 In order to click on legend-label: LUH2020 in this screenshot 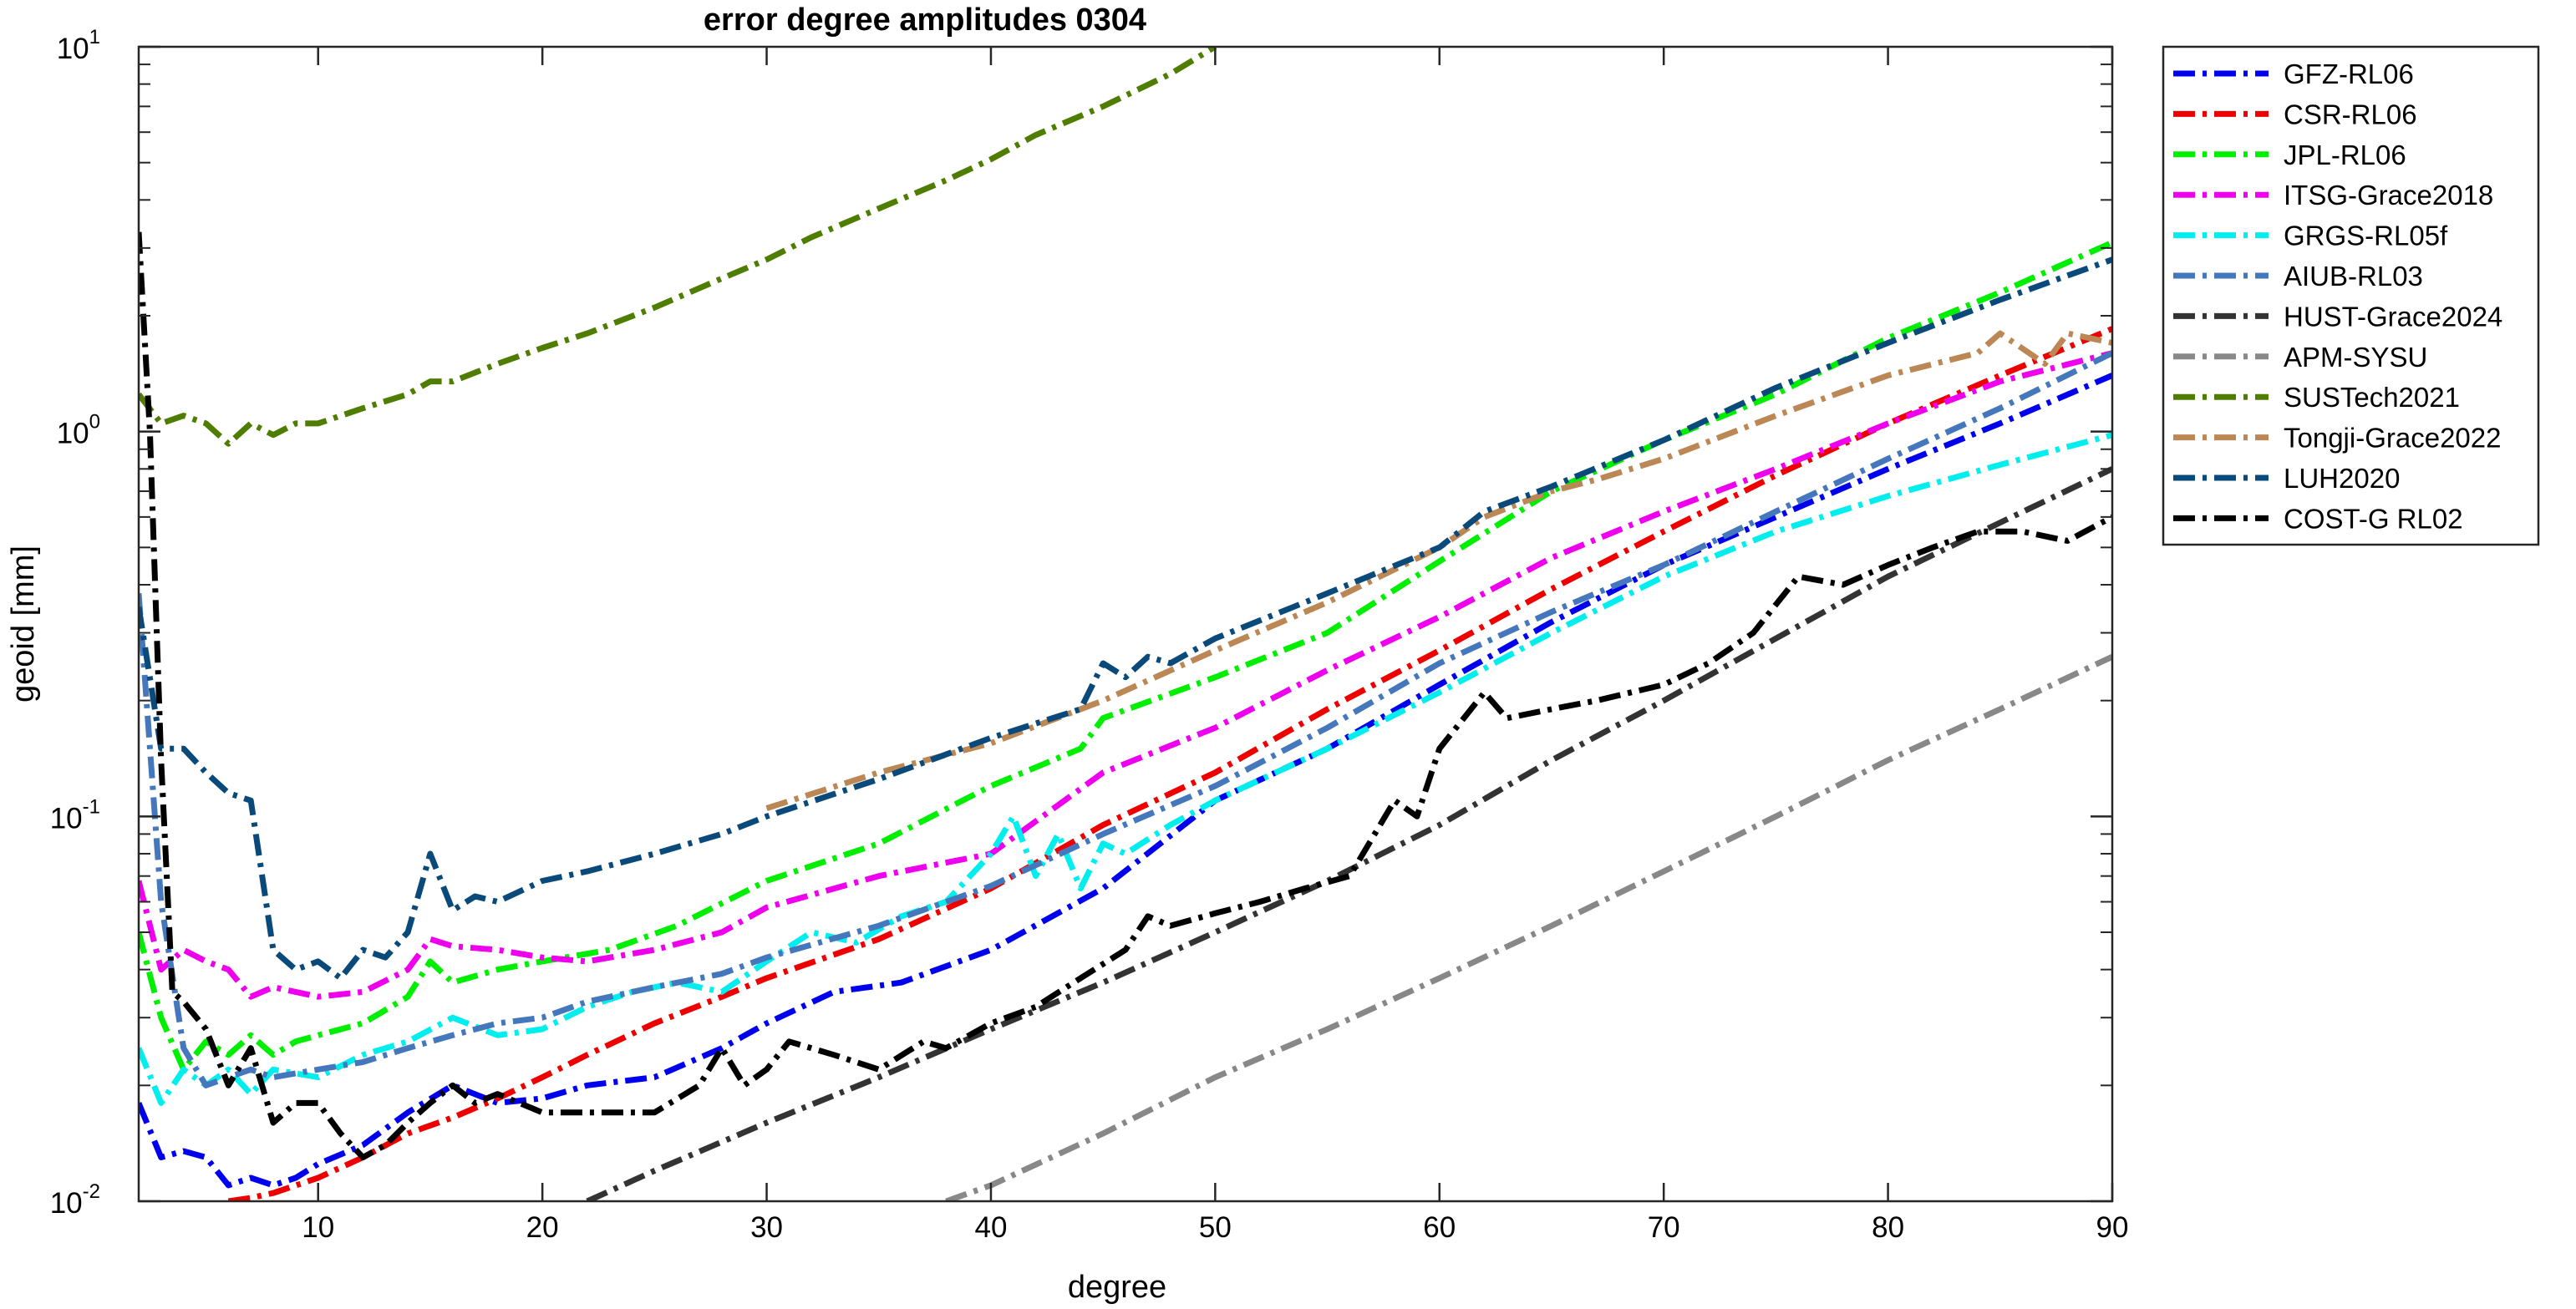, I will do `click(2342, 478)`.